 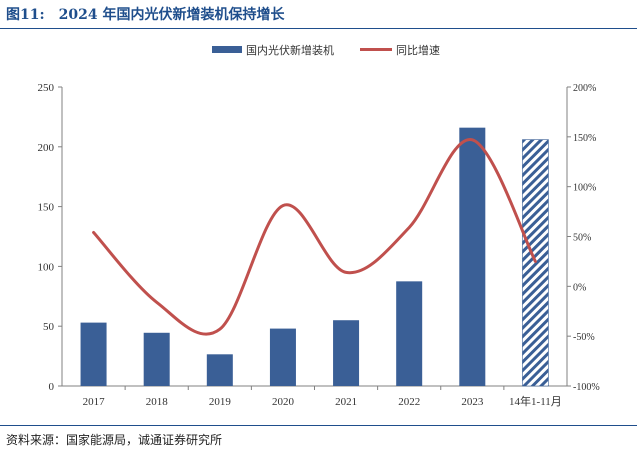 What do you see at coordinates (94, 402) in the screenshot?
I see `x-tick-label: 2017` at bounding box center [94, 402].